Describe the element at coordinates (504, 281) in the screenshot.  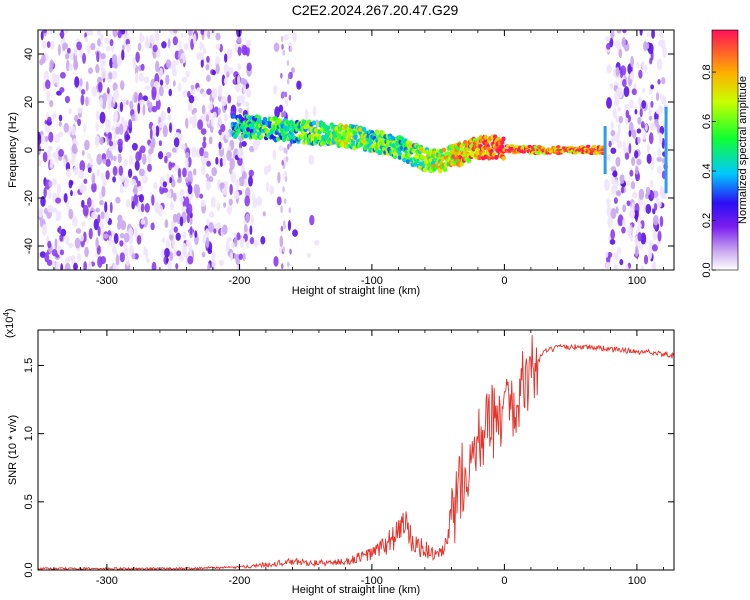
I see `spectrogram-x-tick-label: 0` at that location.